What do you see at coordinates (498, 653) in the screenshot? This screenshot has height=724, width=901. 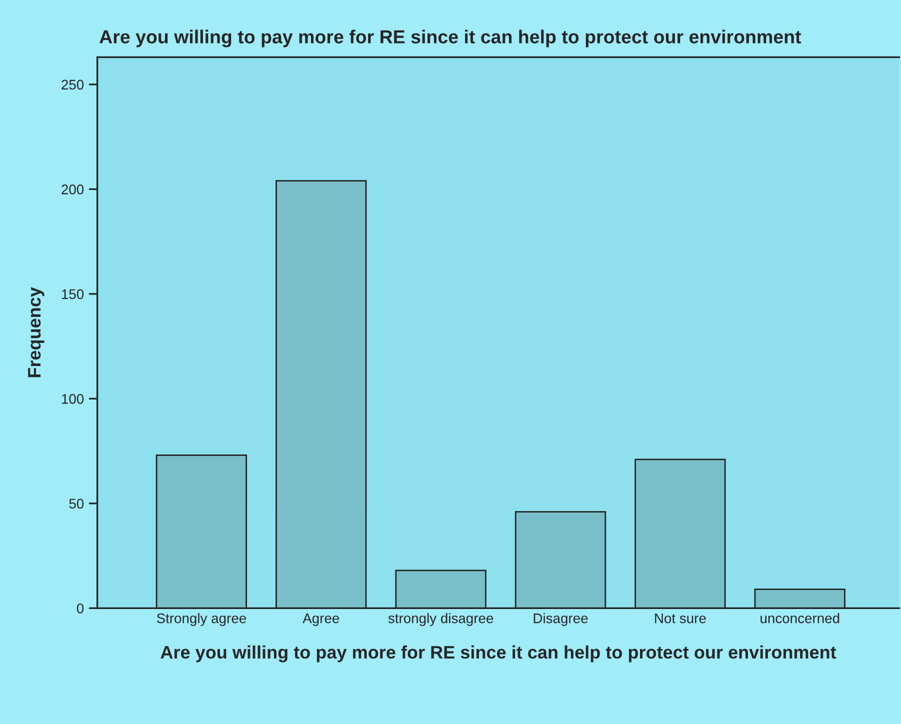 I see `x-axis-title: Are you willing to pay more for RE since it can help to protect our environment` at bounding box center [498, 653].